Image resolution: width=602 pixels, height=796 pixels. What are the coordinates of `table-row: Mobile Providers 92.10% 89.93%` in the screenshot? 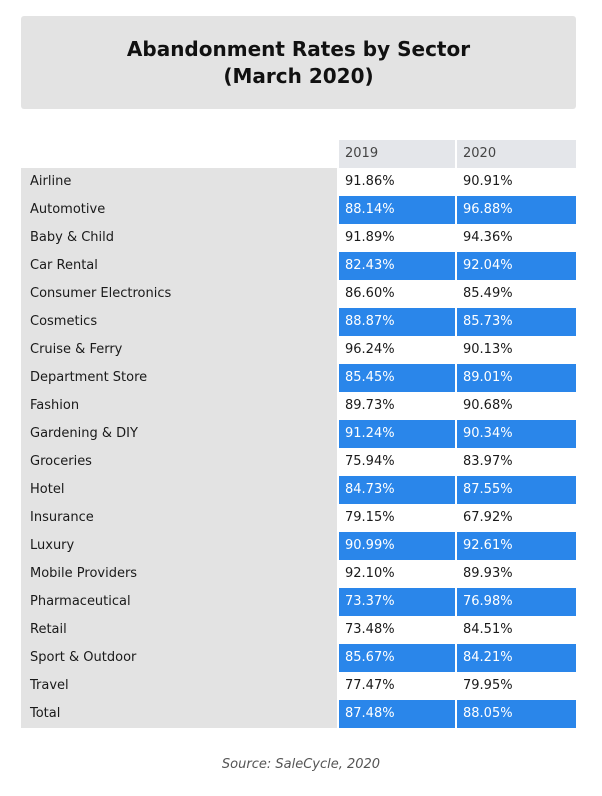 It's located at (298, 574).